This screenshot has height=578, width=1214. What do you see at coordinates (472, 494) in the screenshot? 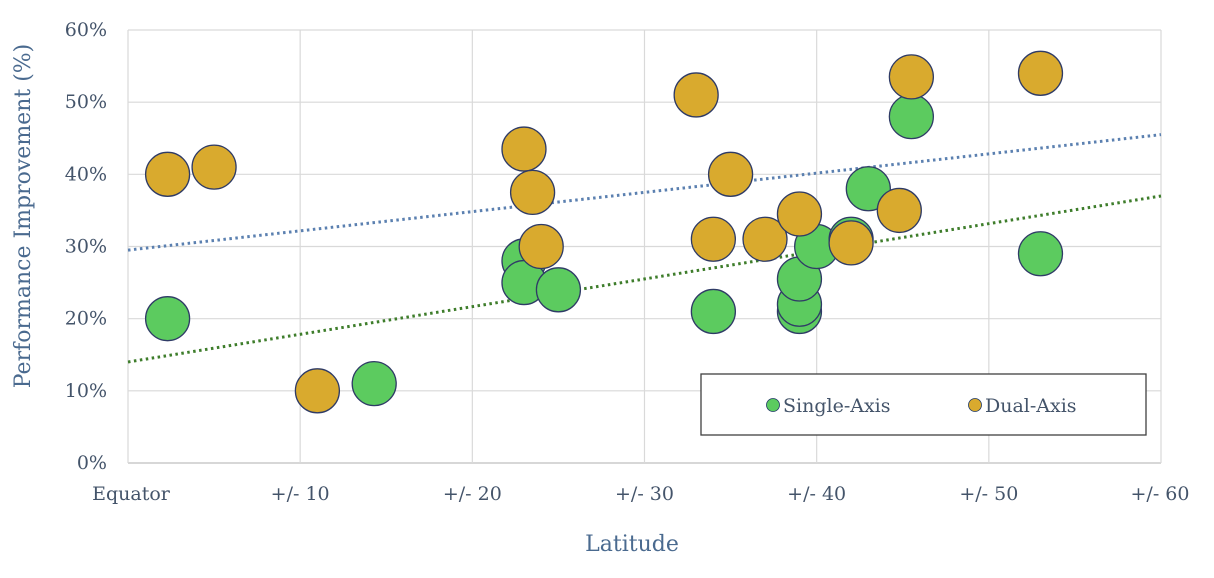
I see `x-tick-label: +/- 20` at bounding box center [472, 494].